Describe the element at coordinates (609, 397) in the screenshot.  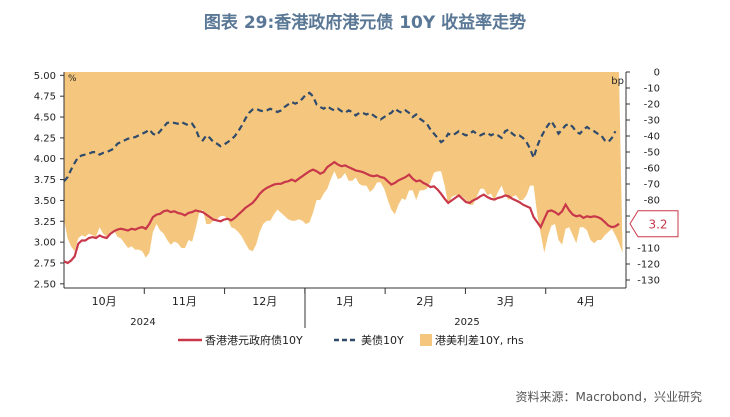
I see `source-note: 资料来源：Macrobond，兴业研究` at that location.